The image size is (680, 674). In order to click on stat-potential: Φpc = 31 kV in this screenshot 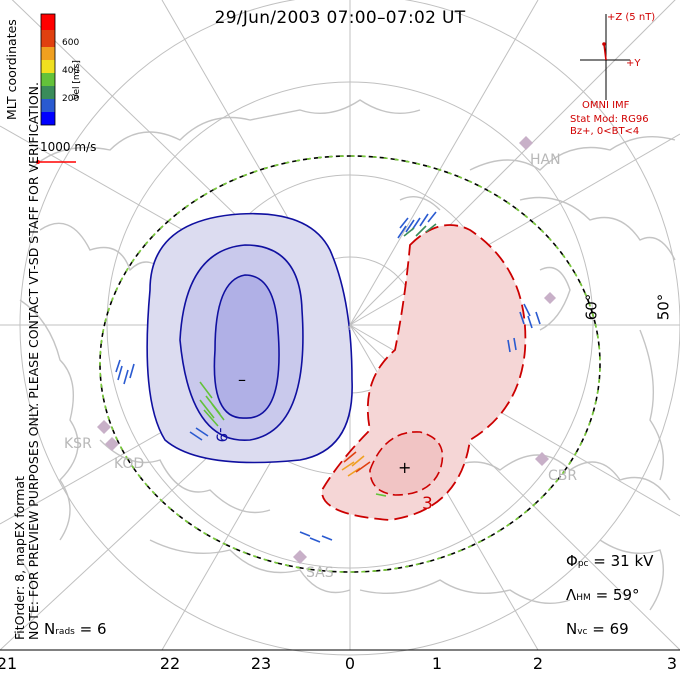, I will do `click(609, 561)`.